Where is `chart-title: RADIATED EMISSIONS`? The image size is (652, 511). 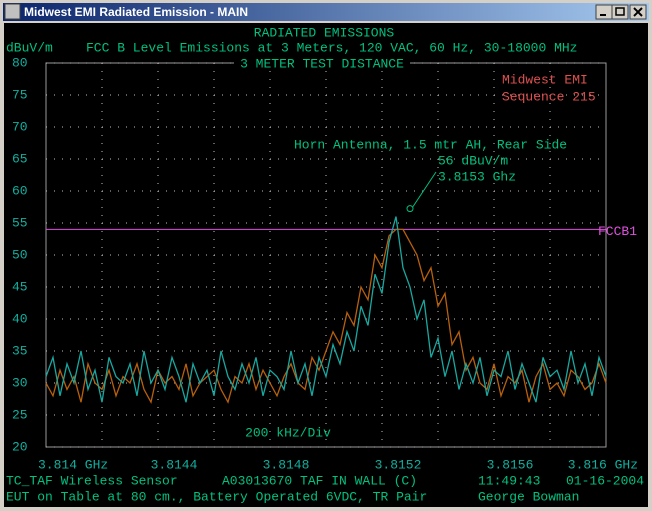
chart-title: RADIATED EMISSIONS is located at coordinates (324, 32).